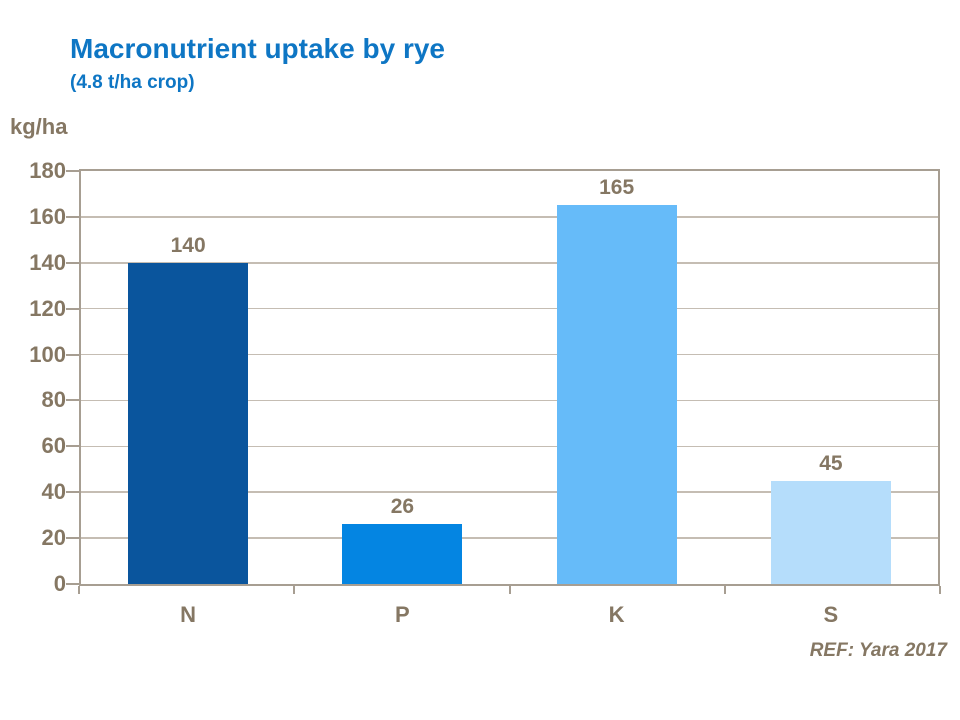 This screenshot has height=720, width=960. What do you see at coordinates (831, 614) in the screenshot?
I see `x-axis-label-S: S` at bounding box center [831, 614].